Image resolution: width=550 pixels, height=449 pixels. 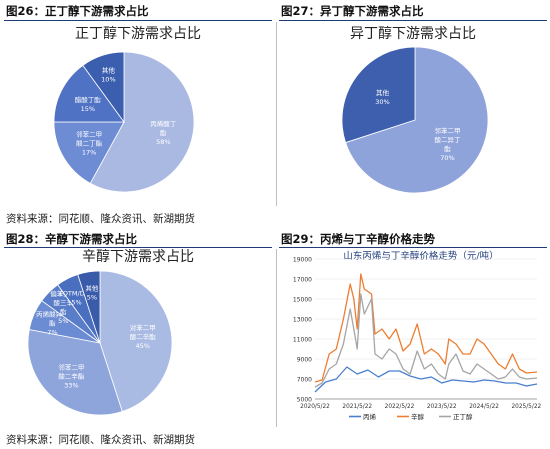 I want to click on pie-label-text: 醋酸丁酯, so click(x=88, y=99).